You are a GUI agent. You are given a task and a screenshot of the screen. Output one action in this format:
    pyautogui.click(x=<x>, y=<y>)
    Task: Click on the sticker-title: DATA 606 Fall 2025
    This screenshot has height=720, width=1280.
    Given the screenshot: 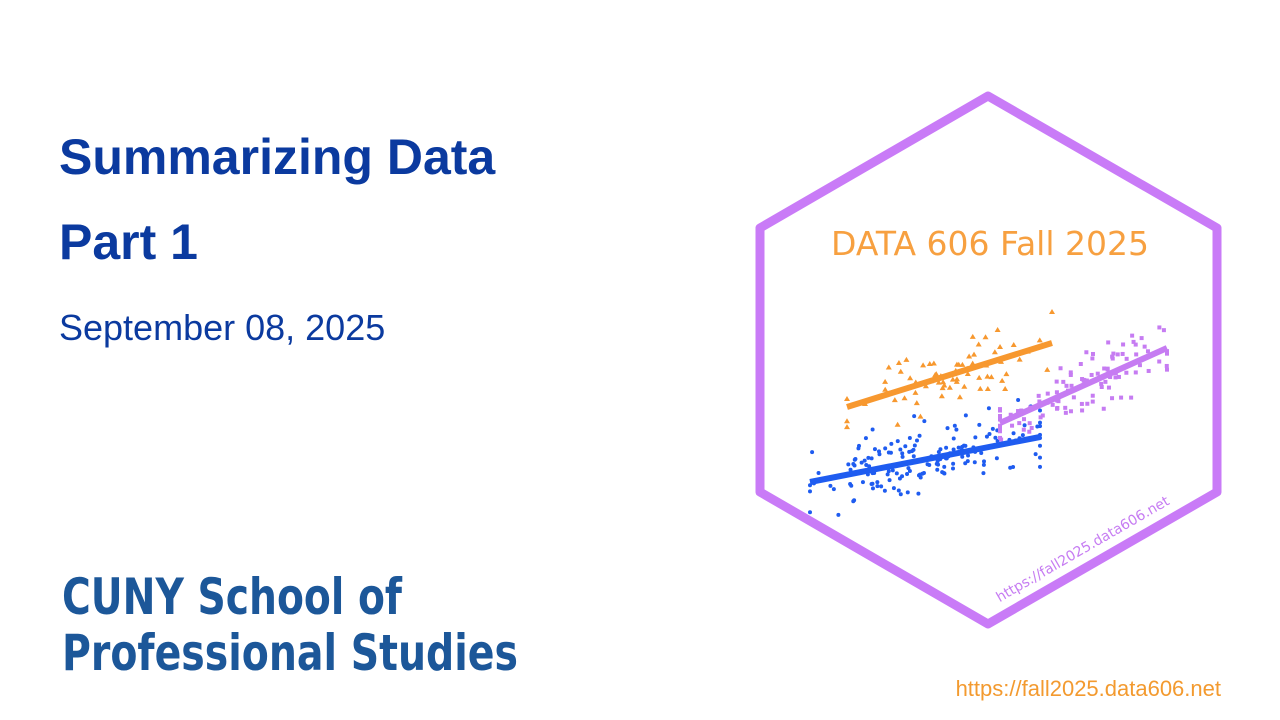 What is the action you would take?
    pyautogui.click(x=990, y=243)
    